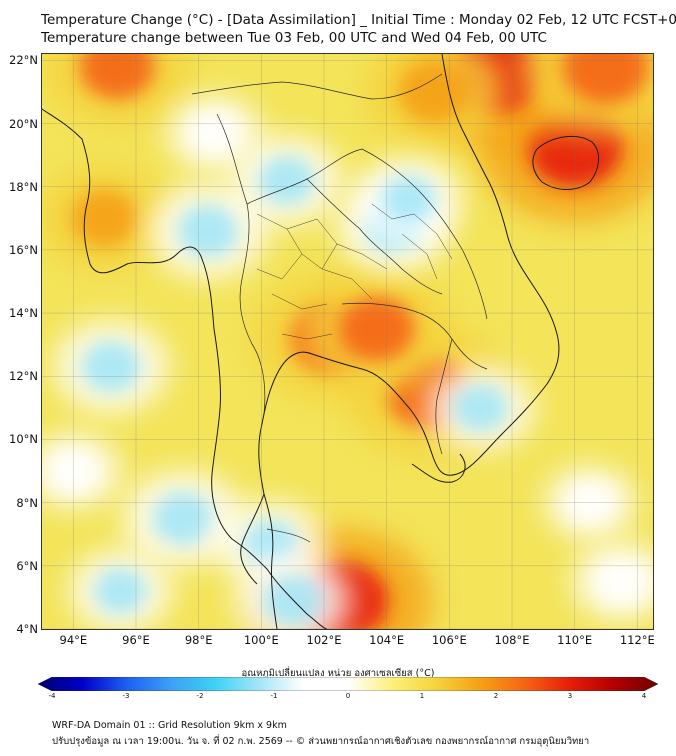 Image resolution: width=676 pixels, height=756 pixels. I want to click on lat-tick-label: 16°N, so click(23, 249).